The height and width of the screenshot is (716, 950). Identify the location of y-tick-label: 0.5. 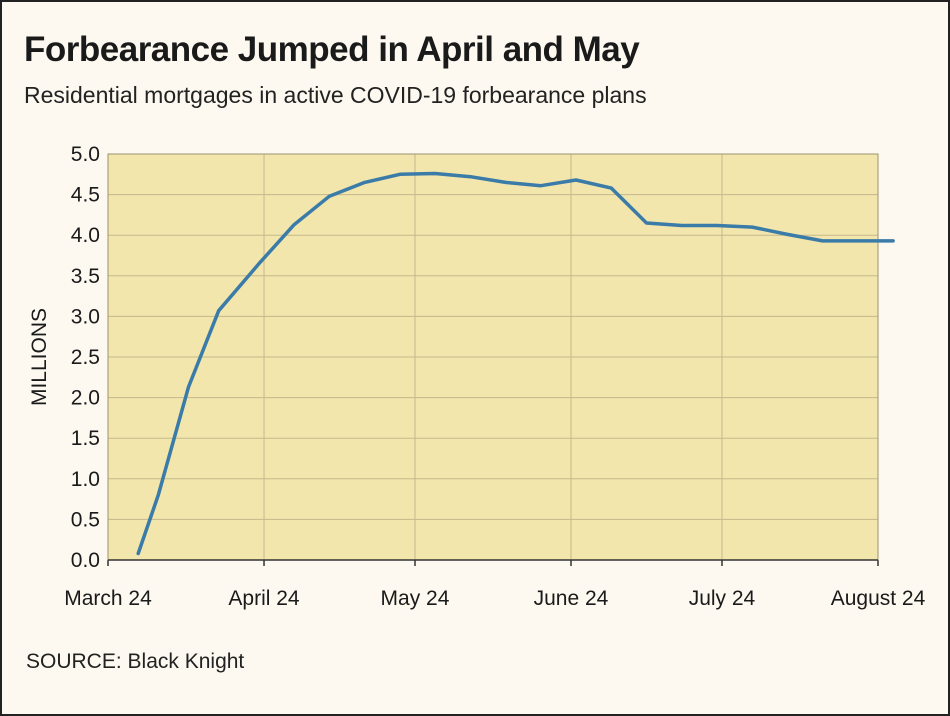
(85, 519).